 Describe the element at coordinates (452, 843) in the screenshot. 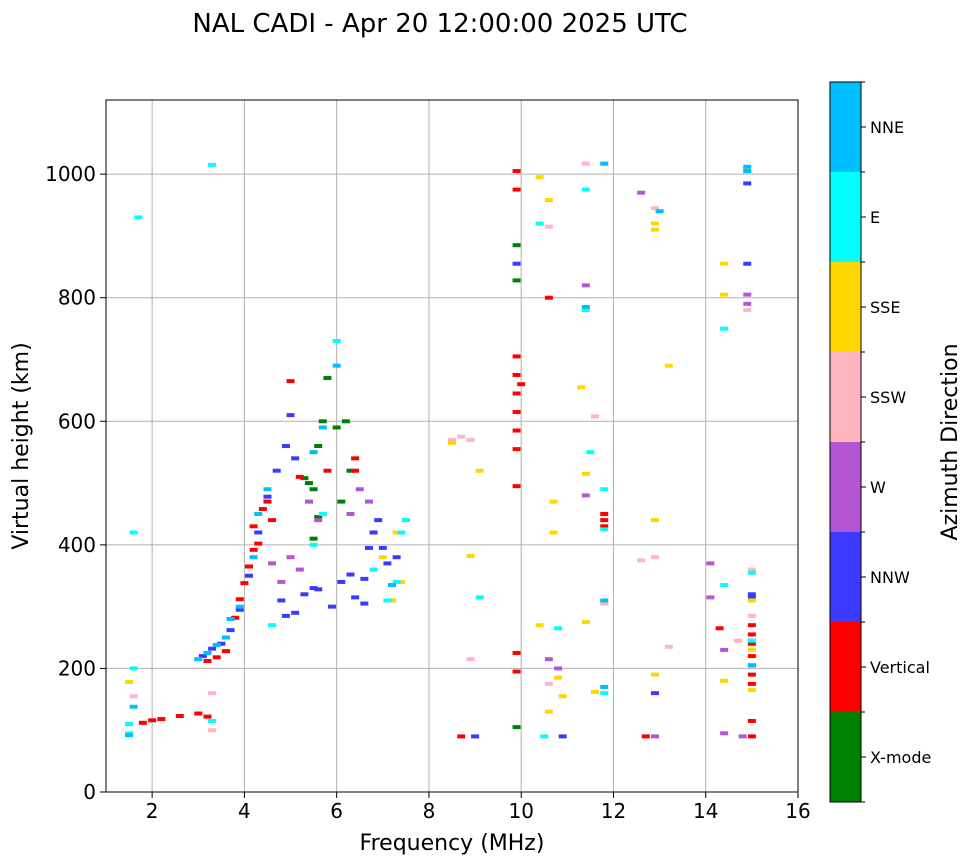

I see `x-axis-label: Frequency (MHz)` at that location.